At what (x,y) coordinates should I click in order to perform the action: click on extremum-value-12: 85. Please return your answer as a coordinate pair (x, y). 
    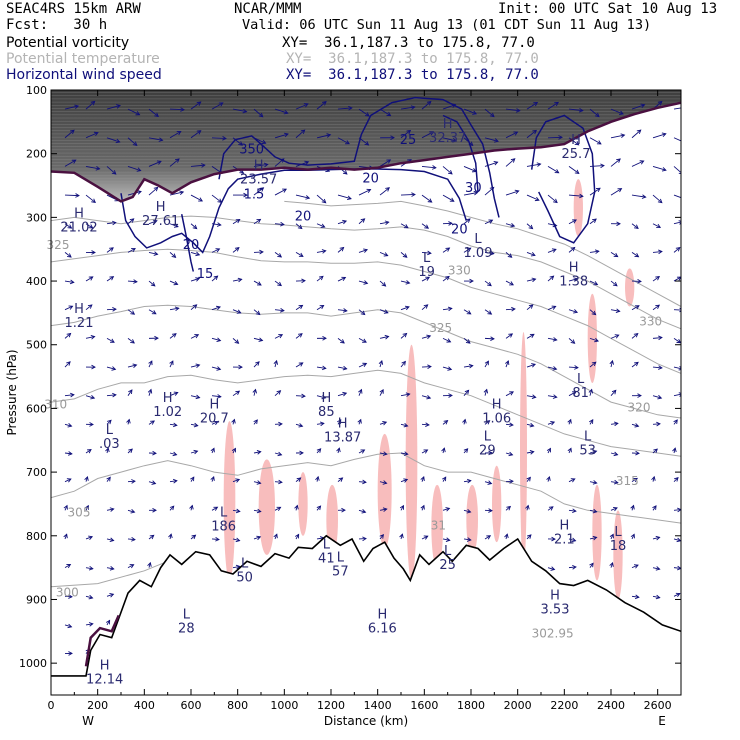
    Looking at the image, I should click on (326, 412).